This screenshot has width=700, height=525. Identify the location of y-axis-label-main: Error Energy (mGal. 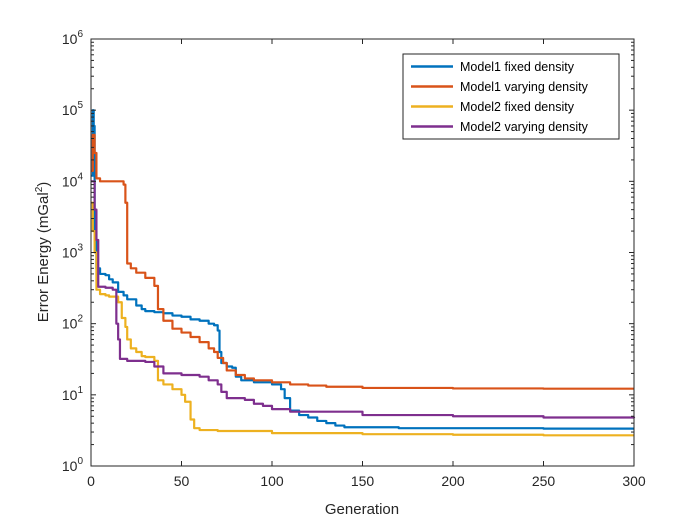
(43, 257).